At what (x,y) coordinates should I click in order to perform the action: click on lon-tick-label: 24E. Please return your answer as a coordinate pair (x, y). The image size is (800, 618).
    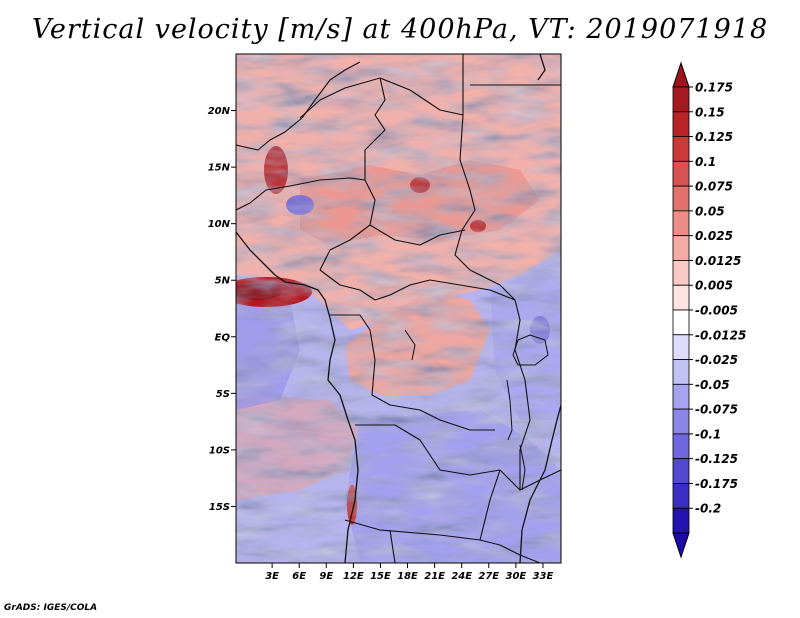
    Looking at the image, I should click on (461, 576).